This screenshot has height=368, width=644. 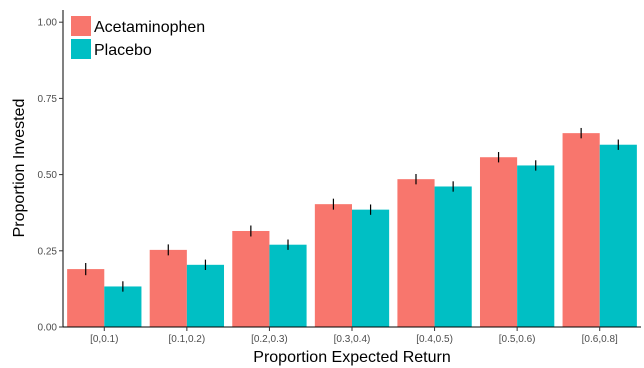 What do you see at coordinates (19, 168) in the screenshot?
I see `y-axis-title: Proportion Invested` at bounding box center [19, 168].